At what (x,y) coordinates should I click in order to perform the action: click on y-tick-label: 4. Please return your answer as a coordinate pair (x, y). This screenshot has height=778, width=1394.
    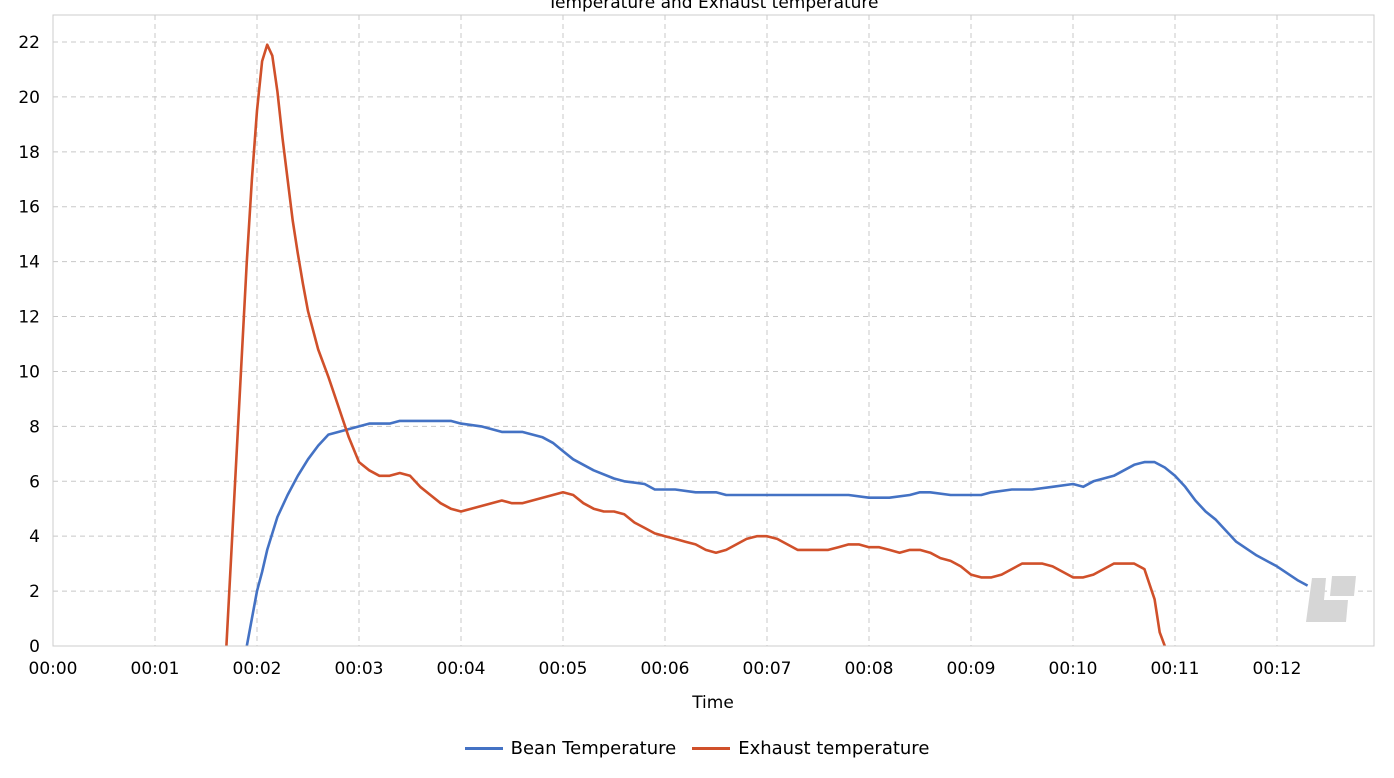
    Looking at the image, I should click on (34, 537).